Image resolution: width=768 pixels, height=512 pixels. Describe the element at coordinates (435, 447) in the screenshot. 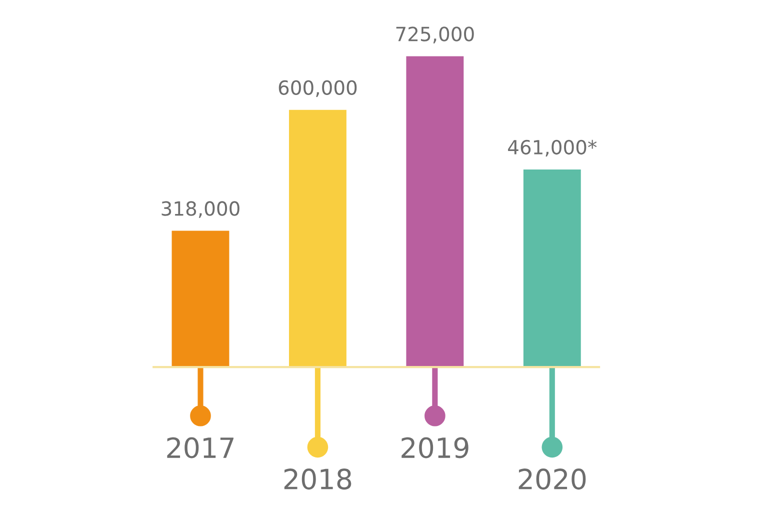

I see `x-tick-label: 2019` at that location.